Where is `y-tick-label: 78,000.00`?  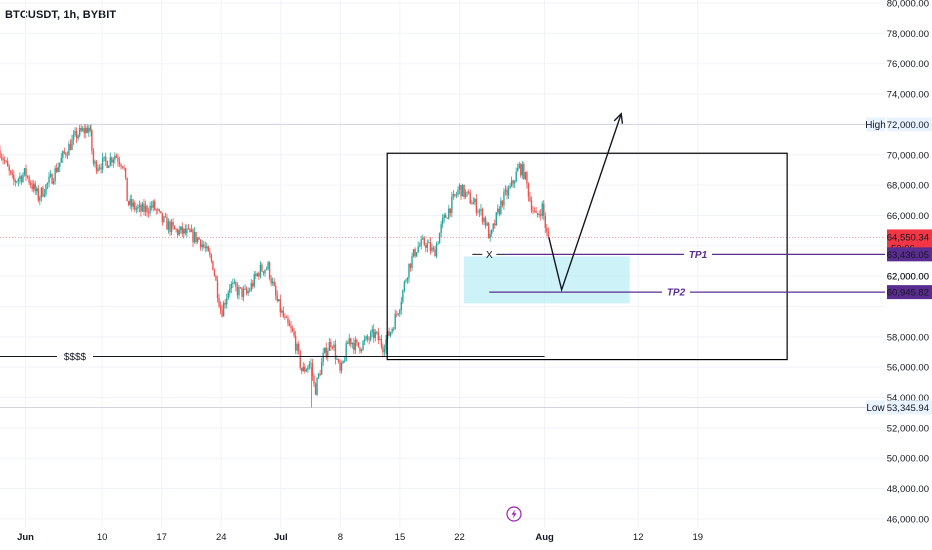
y-tick-label: 78,000.00 is located at coordinates (908, 34).